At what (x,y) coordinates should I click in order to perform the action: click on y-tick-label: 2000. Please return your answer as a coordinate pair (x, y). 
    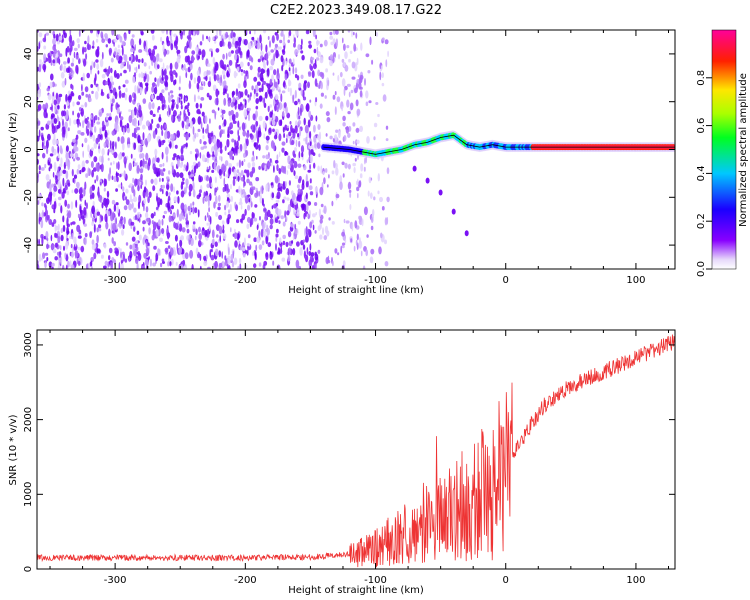
    Looking at the image, I should click on (28, 419).